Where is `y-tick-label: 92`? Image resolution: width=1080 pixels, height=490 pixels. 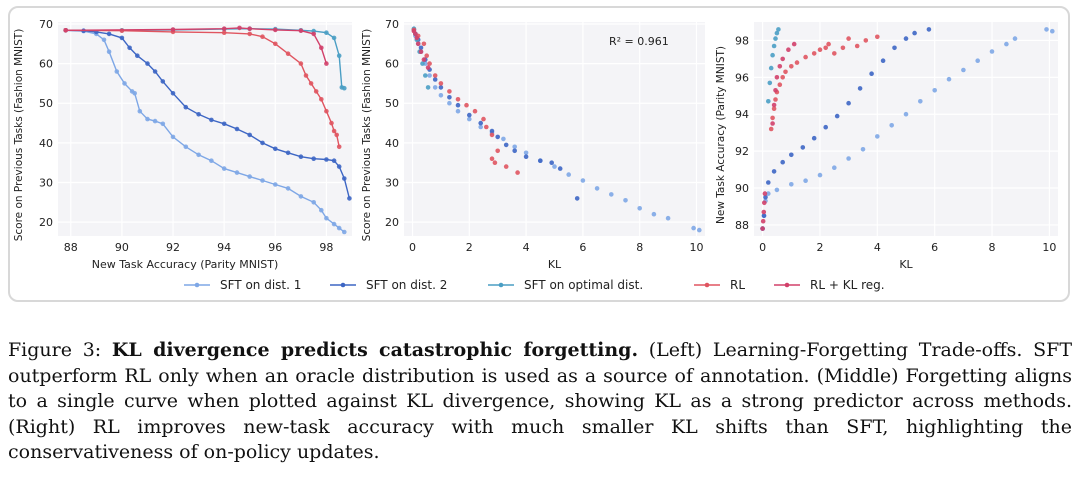
y-tick-label: 92 is located at coordinates (742, 151).